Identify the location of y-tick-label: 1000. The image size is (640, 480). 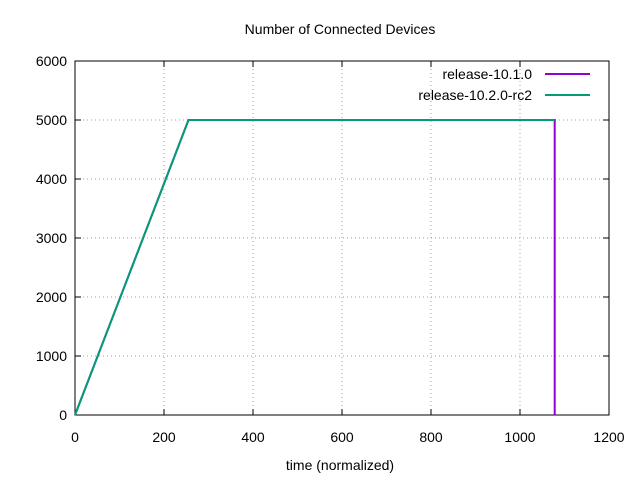
(51, 356).